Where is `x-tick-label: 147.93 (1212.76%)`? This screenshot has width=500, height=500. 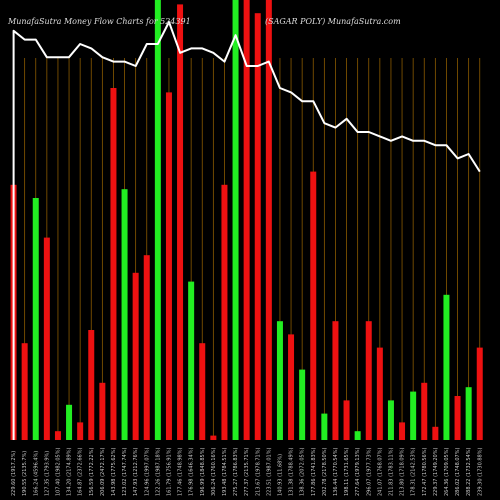 x-tick-label: 147.93 (1212.76%) is located at coordinates (136, 472).